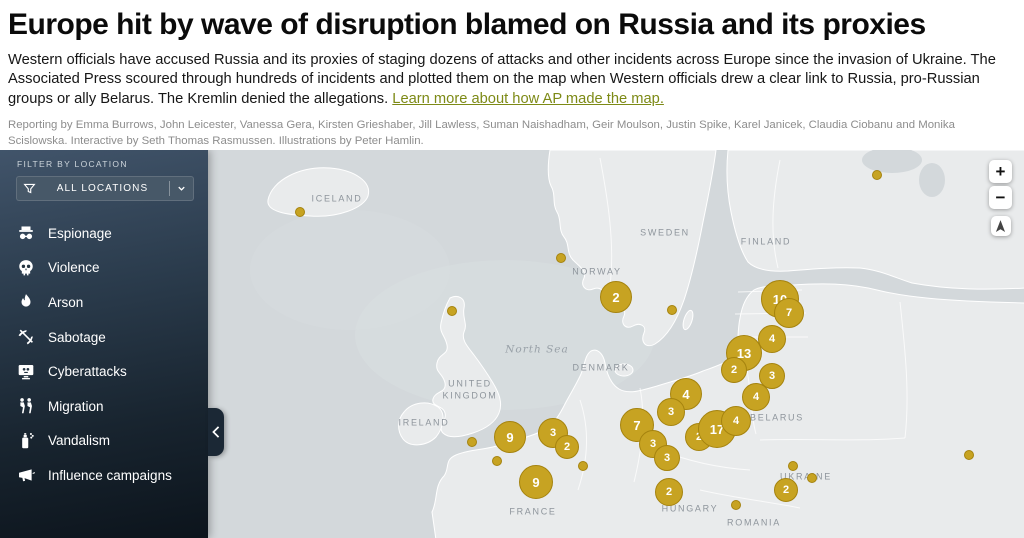  What do you see at coordinates (754, 522) in the screenshot?
I see `map-country-label: ROMANIA` at bounding box center [754, 522].